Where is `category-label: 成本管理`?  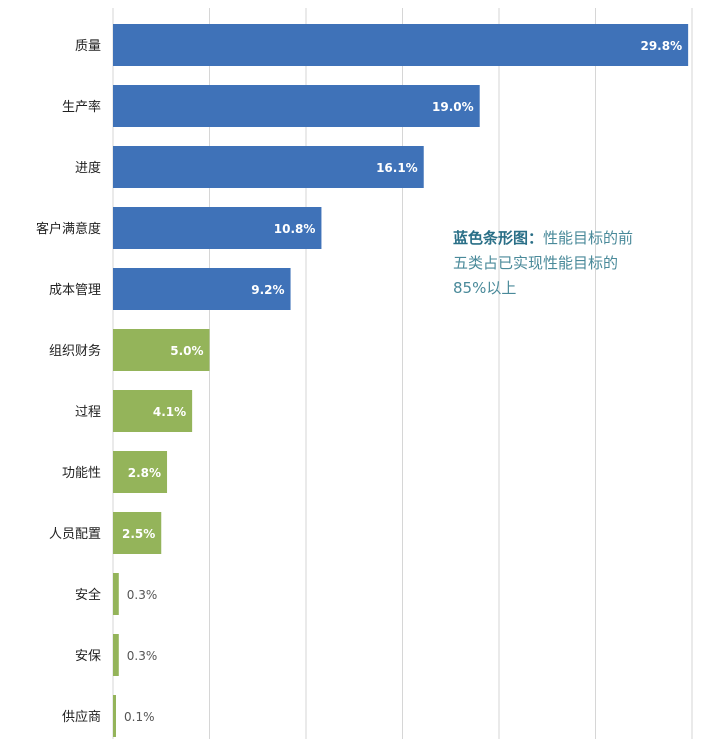 category-label: 成本管理 is located at coordinates (75, 290).